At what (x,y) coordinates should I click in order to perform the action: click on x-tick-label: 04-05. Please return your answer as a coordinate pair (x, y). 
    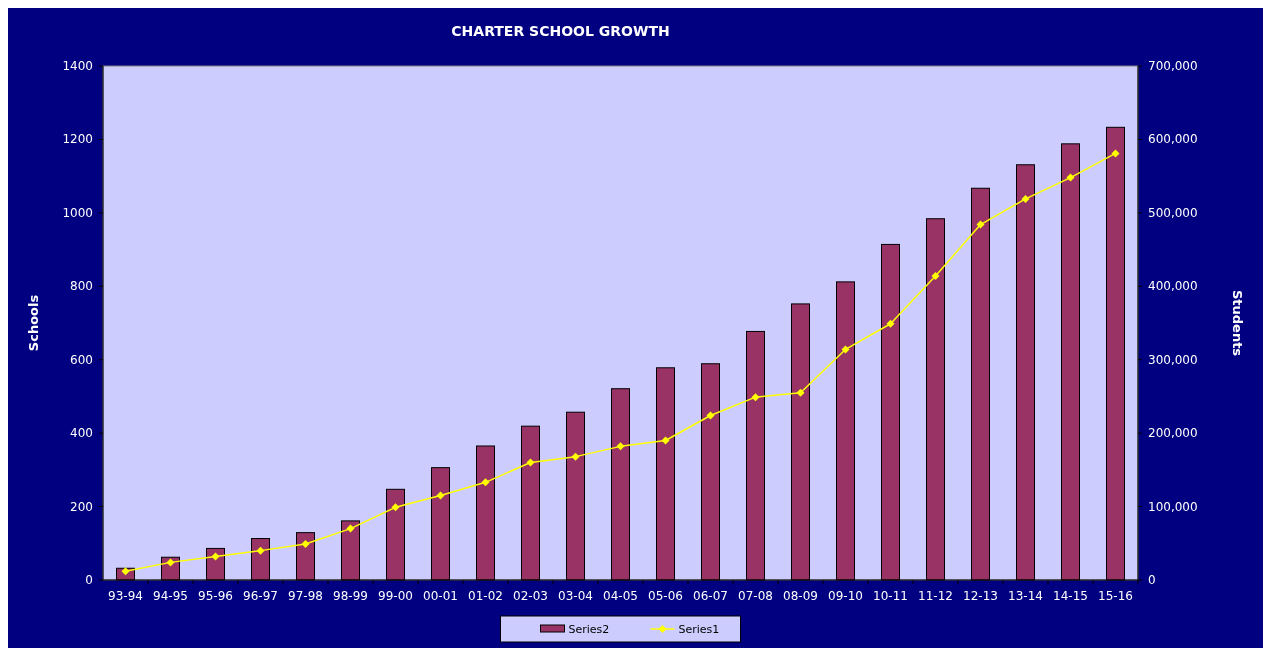
    Looking at the image, I should click on (620, 596).